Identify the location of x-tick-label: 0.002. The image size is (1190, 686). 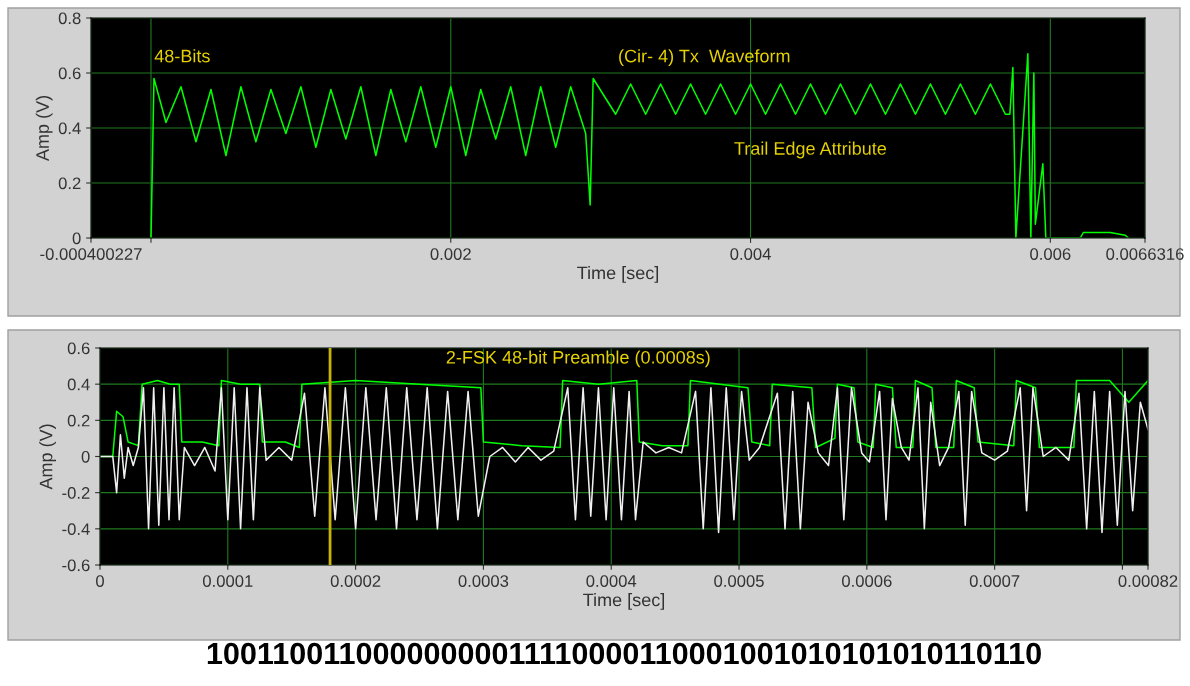
(450, 254).